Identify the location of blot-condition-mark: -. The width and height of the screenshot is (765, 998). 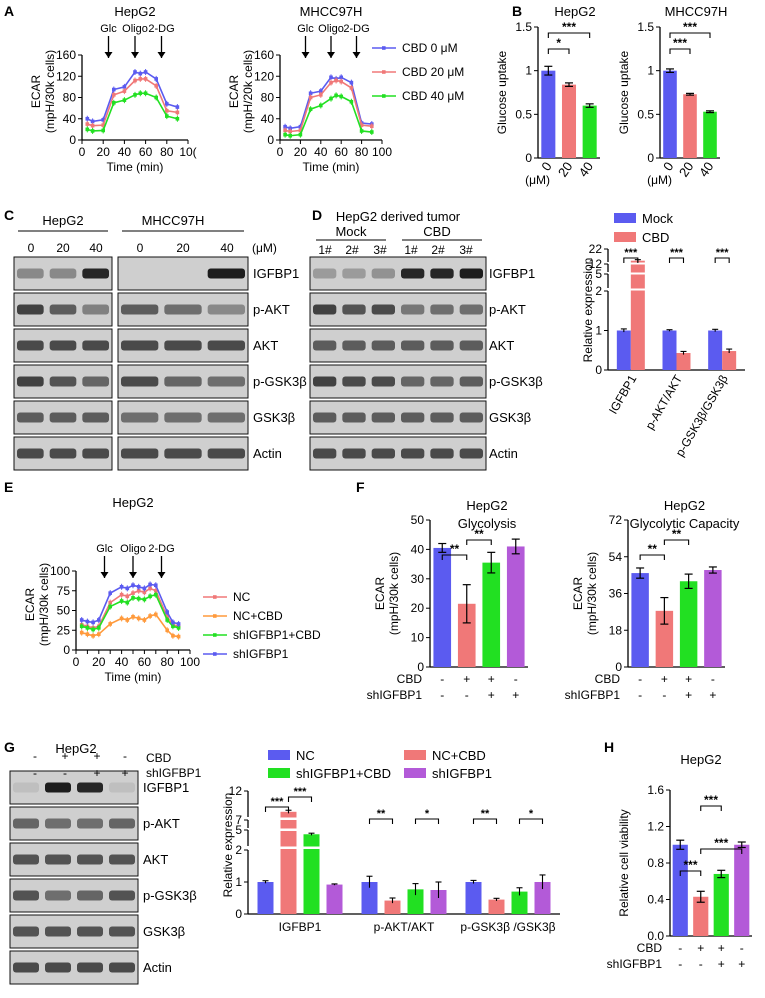
(35, 756).